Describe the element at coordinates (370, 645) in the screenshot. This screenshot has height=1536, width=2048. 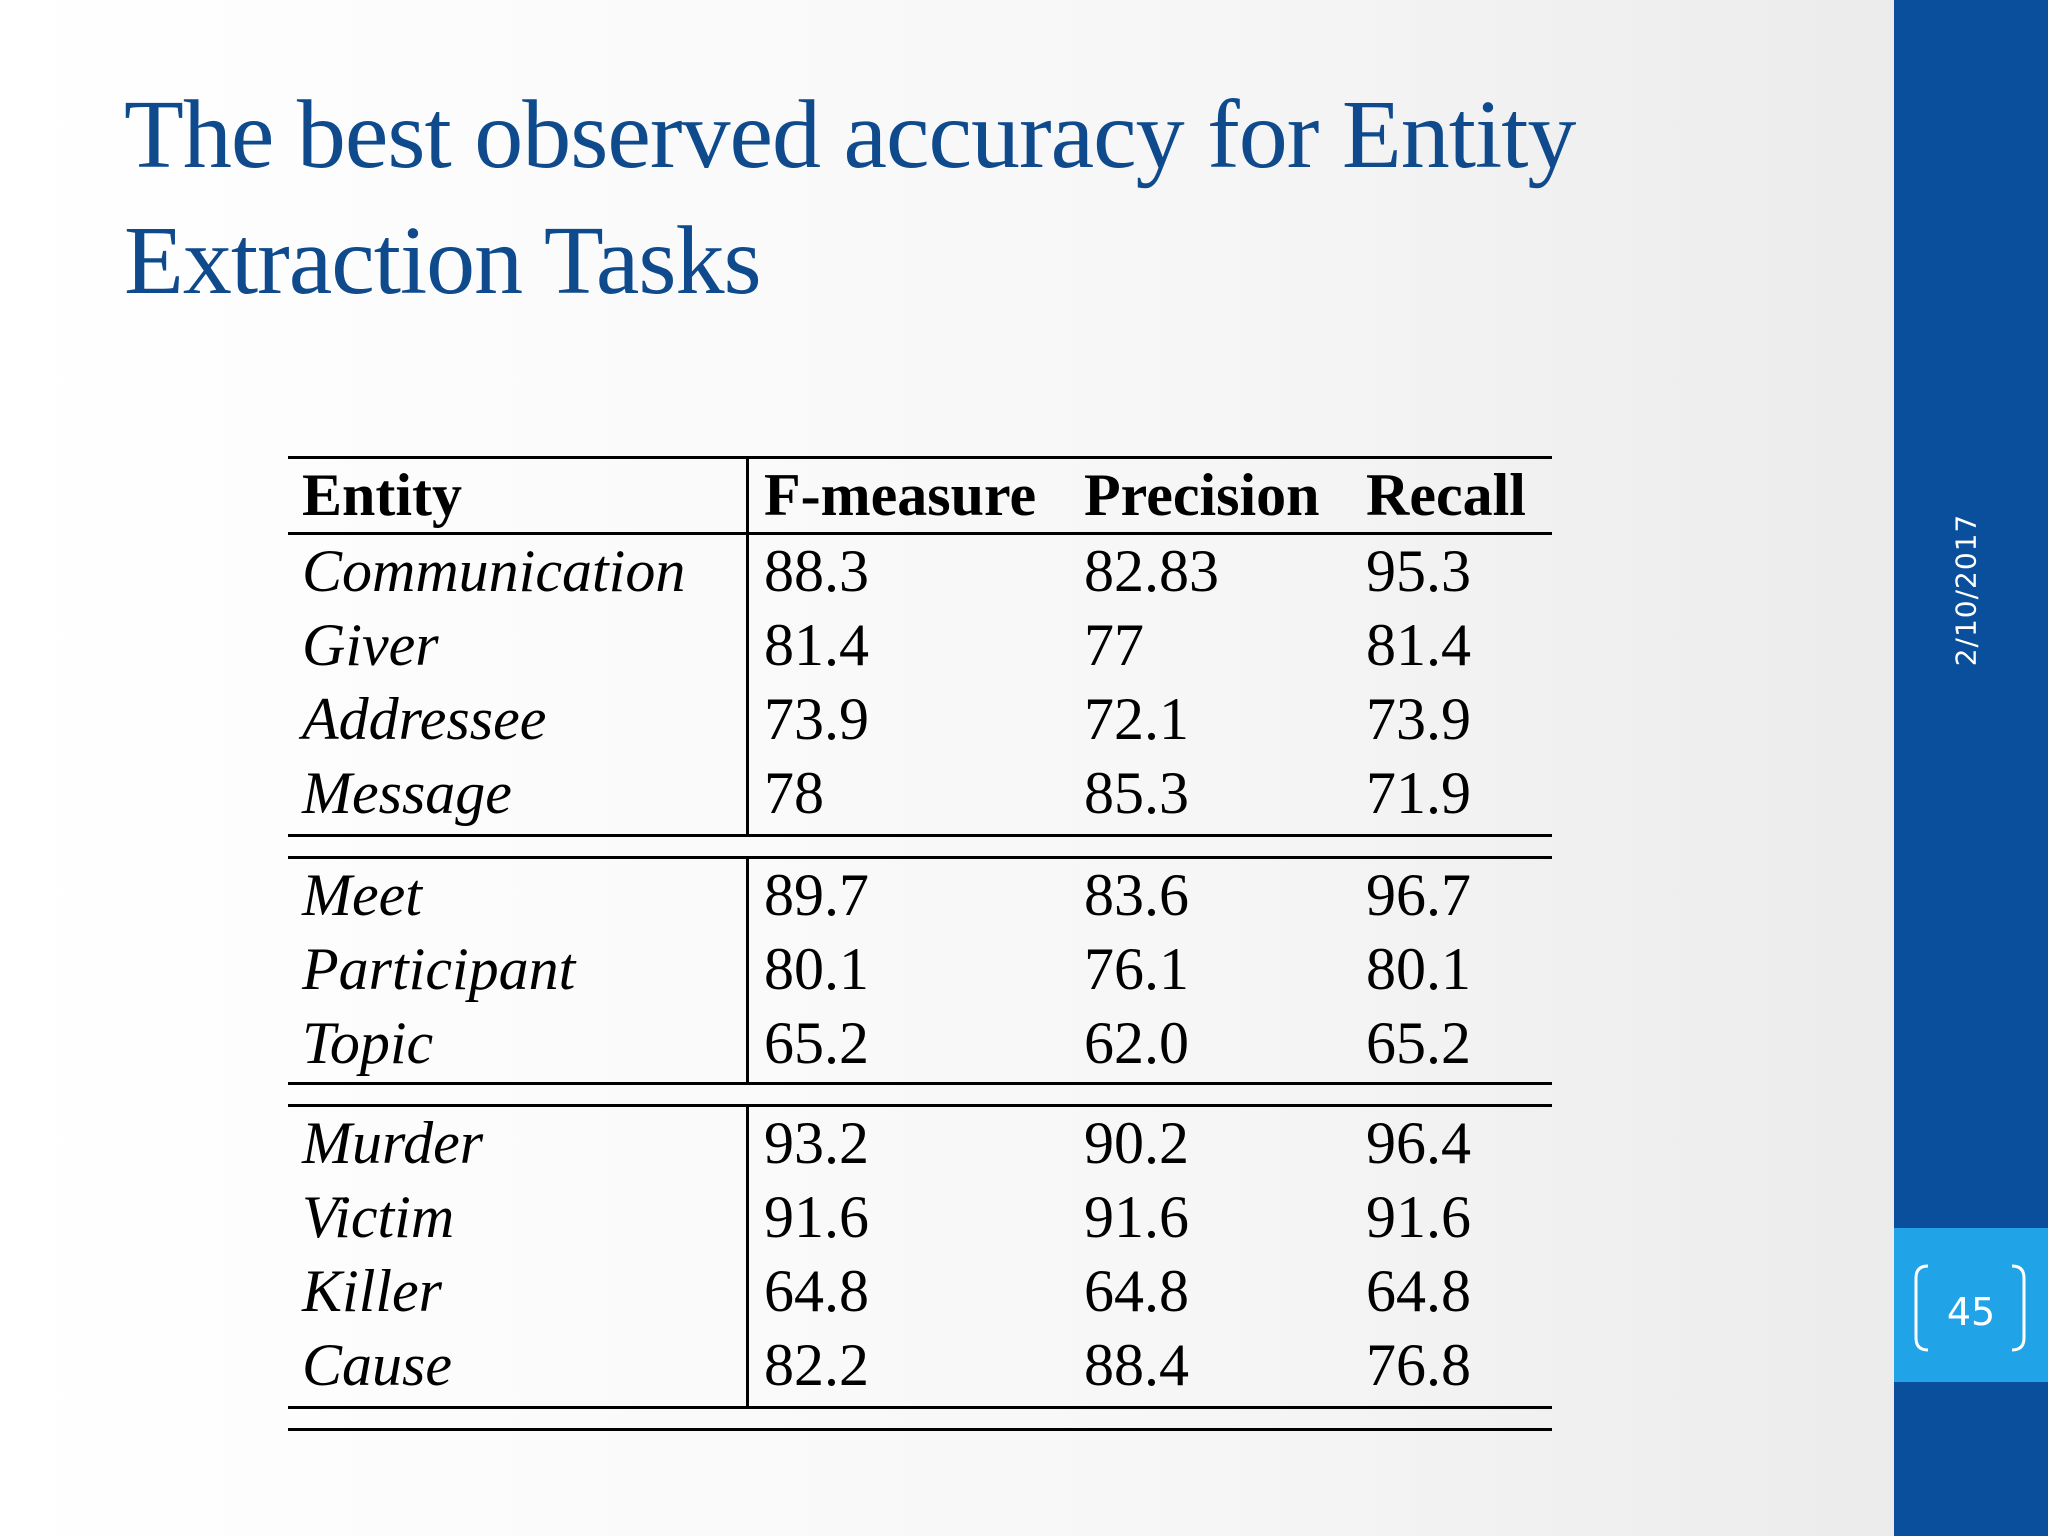
I see `table-cell-entity: Giver` at that location.